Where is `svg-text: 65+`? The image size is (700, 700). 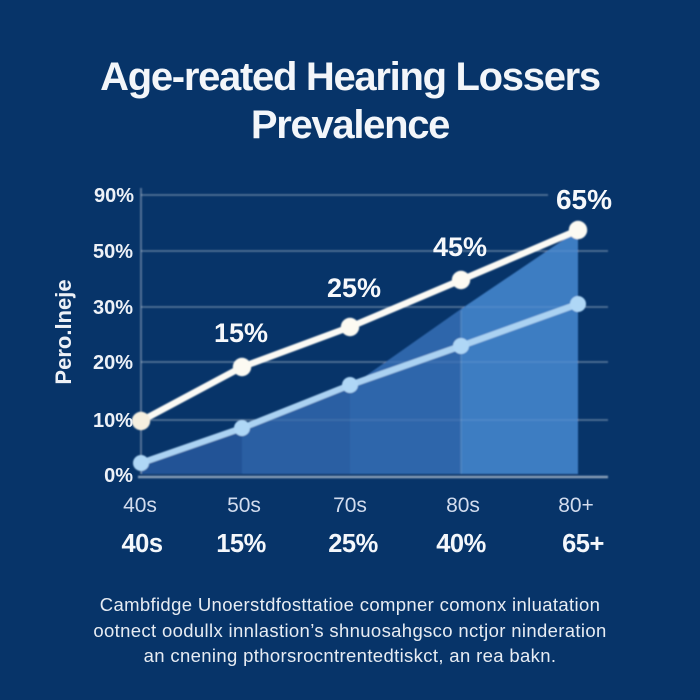 svg-text: 65+ is located at coordinates (583, 544).